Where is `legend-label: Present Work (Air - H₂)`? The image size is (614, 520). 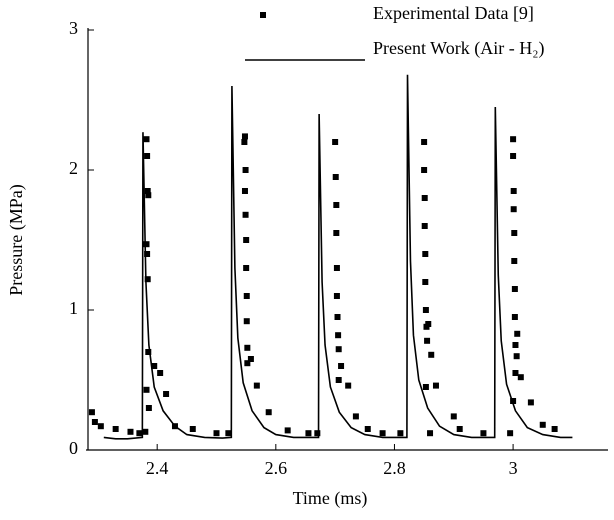
legend-label: Present Work (Air - H₂) is located at coordinates (458, 48).